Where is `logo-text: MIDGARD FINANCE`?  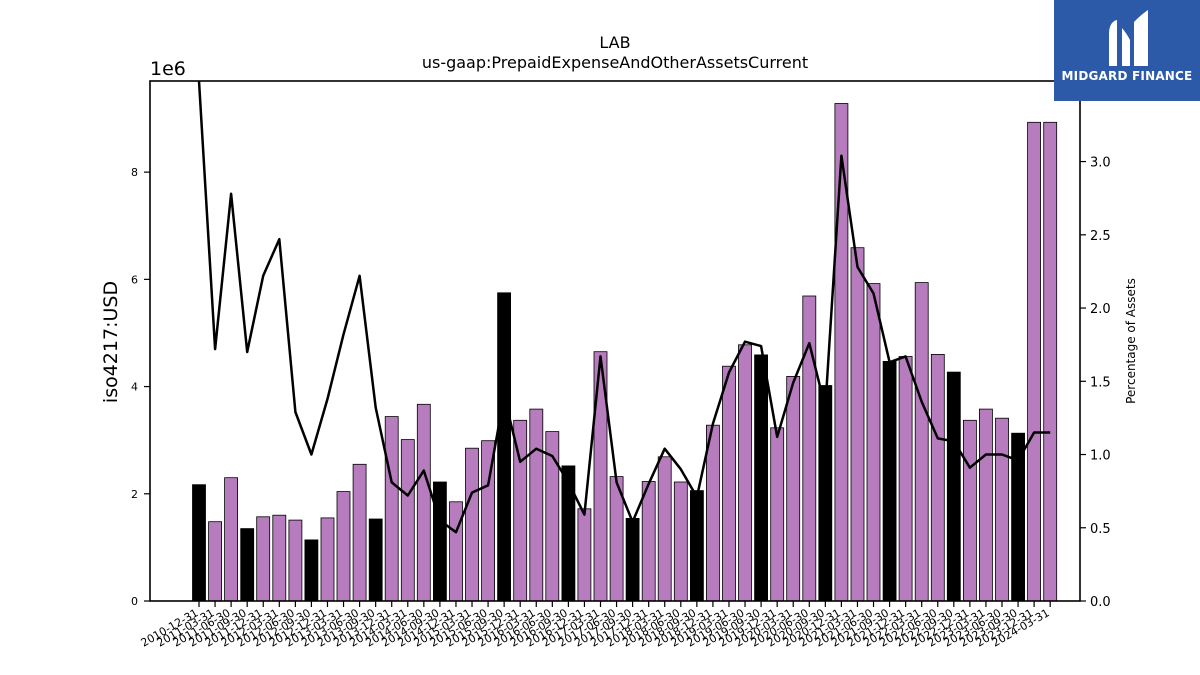 logo-text: MIDGARD FINANCE is located at coordinates (1127, 76).